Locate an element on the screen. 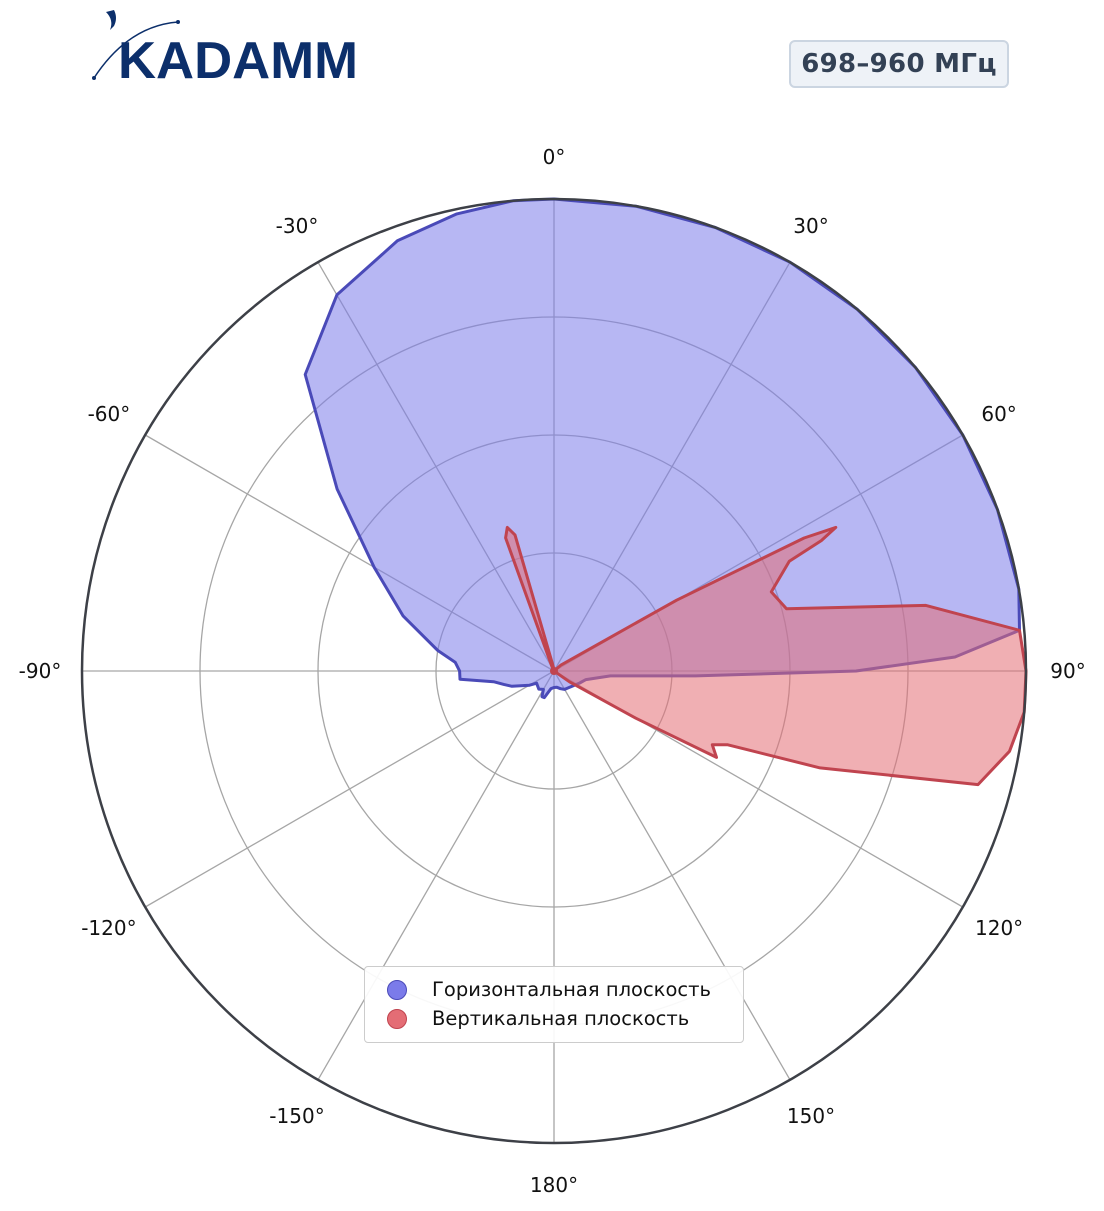 The image size is (1104, 1211). angle-tick-label-9: -90° is located at coordinates (40, 671).